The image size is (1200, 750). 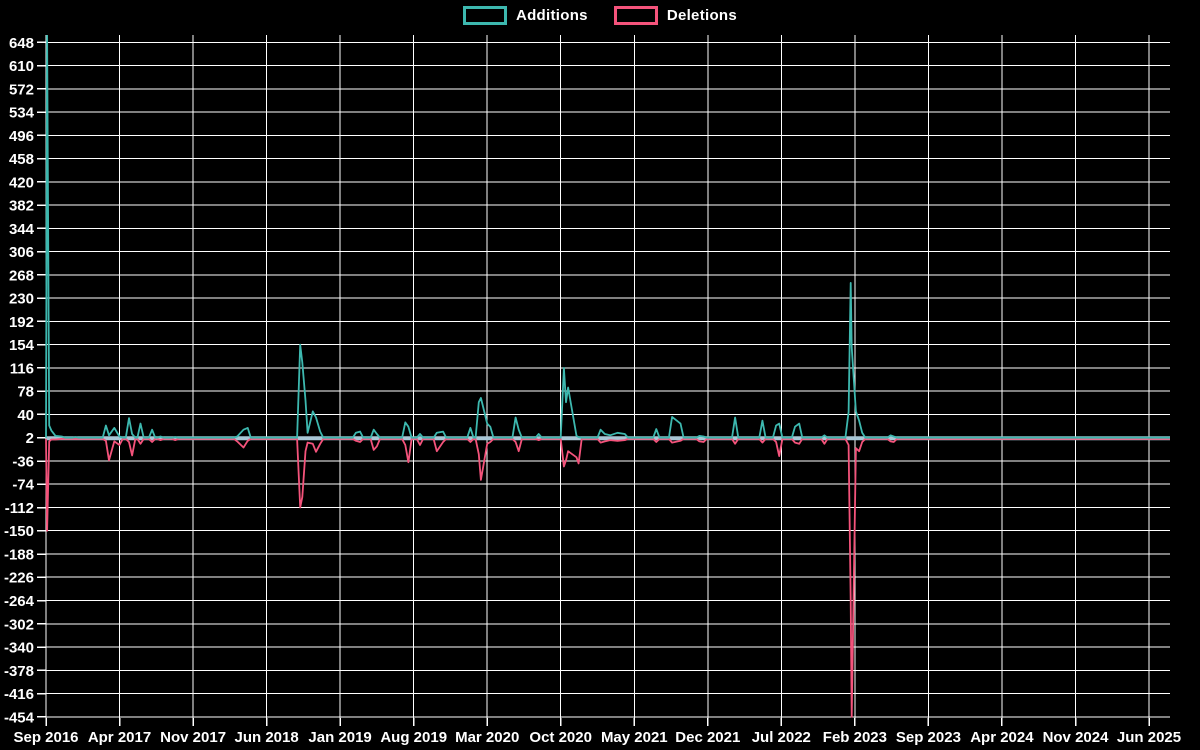 What do you see at coordinates (19, 531) in the screenshot?
I see `y-axis-label: -150` at bounding box center [19, 531].